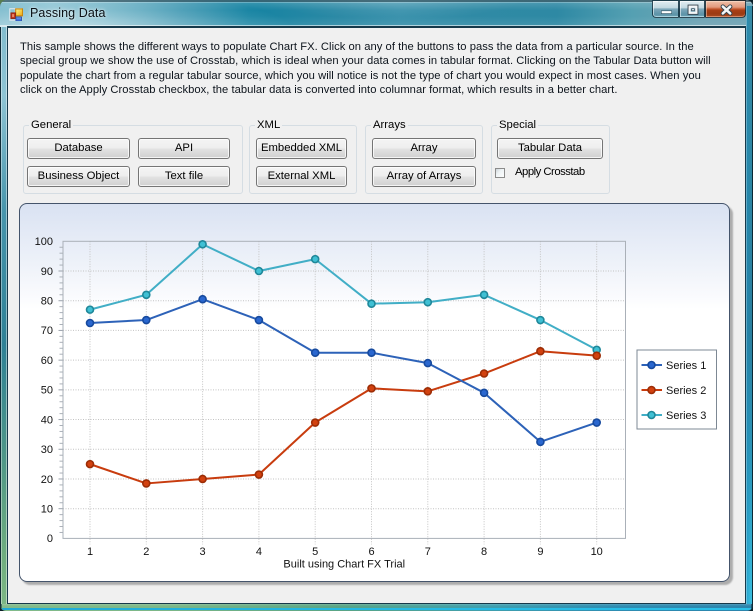 This screenshot has height=611, width=753. What do you see at coordinates (90, 552) in the screenshot?
I see `svg-text: 1` at bounding box center [90, 552].